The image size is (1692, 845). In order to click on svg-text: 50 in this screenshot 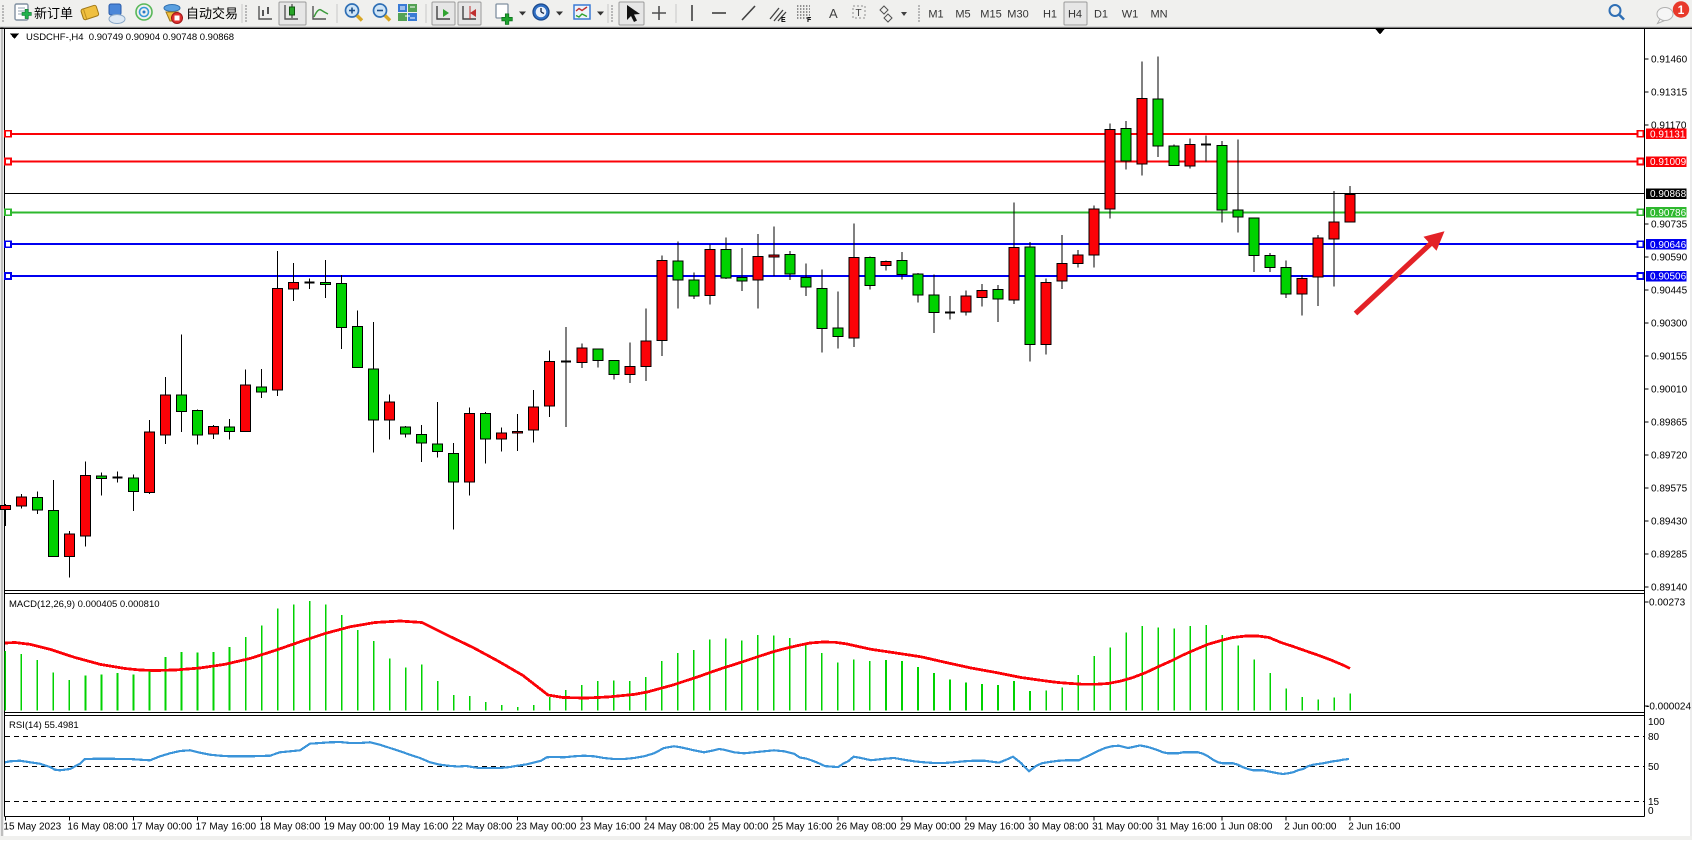, I will do `click(1654, 767)`.